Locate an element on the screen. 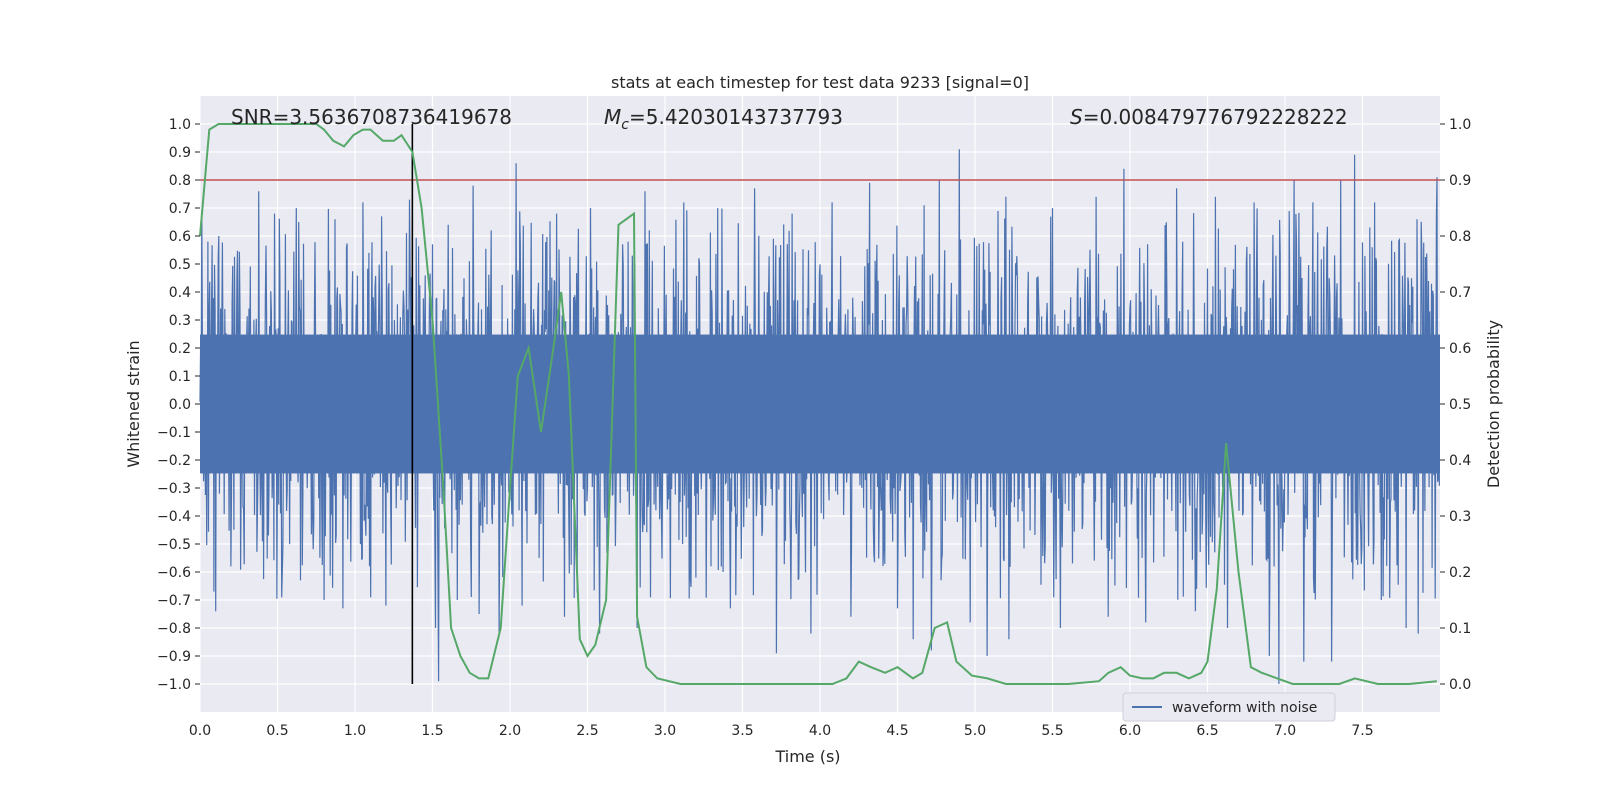 The width and height of the screenshot is (1600, 800). y-tick-label: −0.8 is located at coordinates (174, 629).